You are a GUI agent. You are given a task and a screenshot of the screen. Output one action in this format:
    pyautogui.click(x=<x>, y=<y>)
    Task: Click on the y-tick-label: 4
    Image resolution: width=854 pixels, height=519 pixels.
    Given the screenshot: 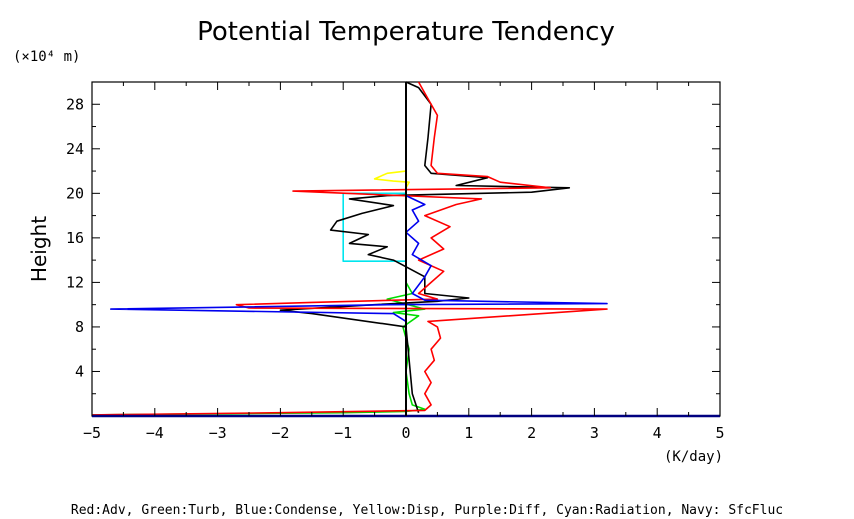 What is the action you would take?
    pyautogui.click(x=79, y=371)
    